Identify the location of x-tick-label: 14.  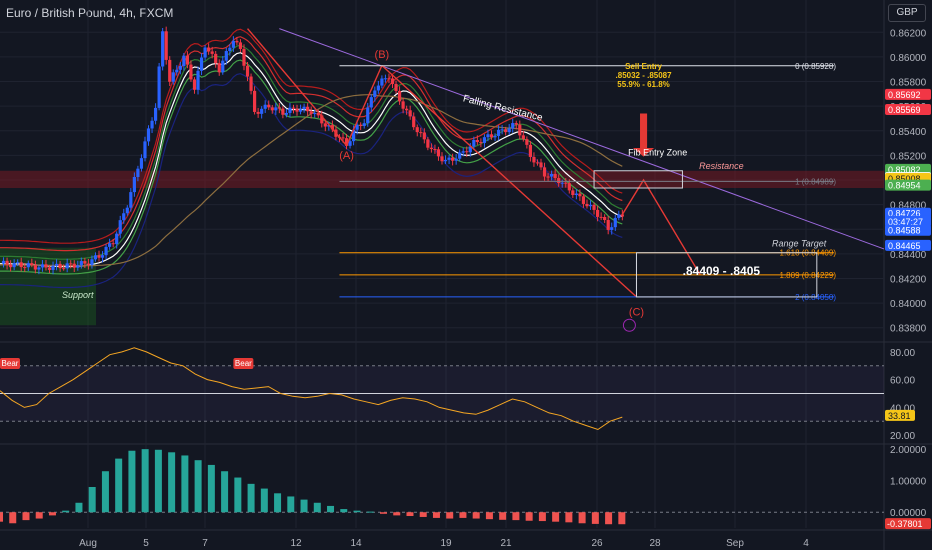
(356, 543).